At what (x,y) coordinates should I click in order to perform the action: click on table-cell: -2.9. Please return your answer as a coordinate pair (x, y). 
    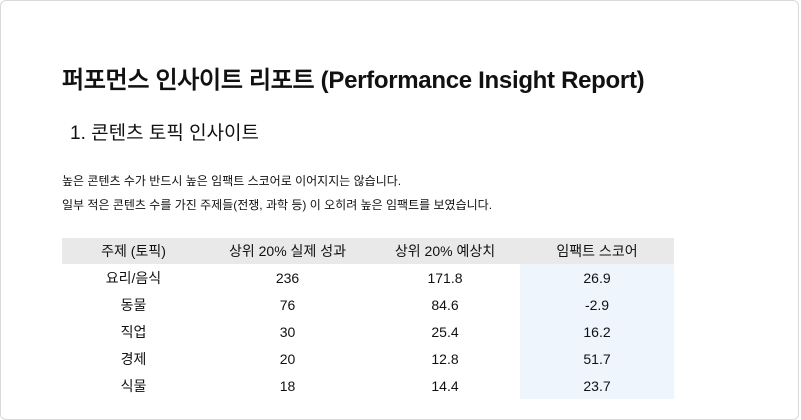
    Looking at the image, I should click on (597, 304).